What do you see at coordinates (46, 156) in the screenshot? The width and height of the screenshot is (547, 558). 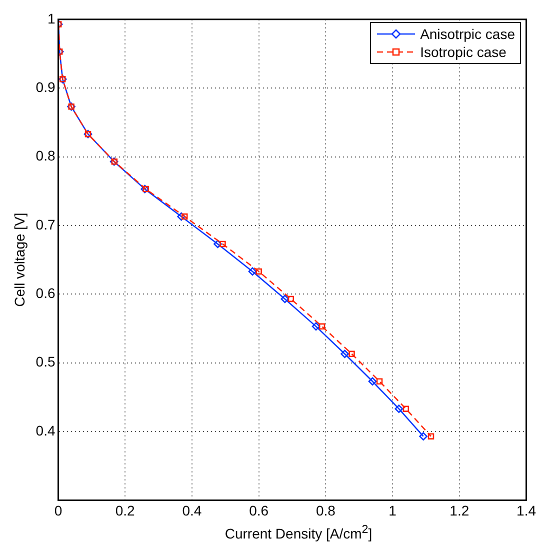 I see `y-tick-label: 0.8` at bounding box center [46, 156].